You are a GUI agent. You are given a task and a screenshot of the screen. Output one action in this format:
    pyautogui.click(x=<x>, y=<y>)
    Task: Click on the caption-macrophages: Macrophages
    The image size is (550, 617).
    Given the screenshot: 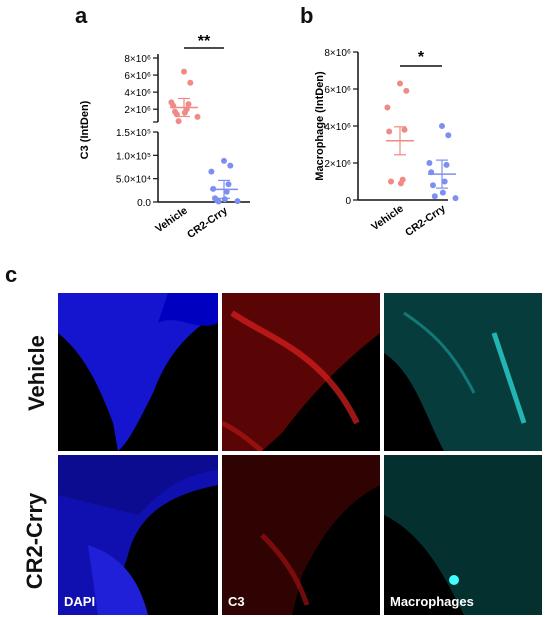 What is the action you would take?
    pyautogui.click(x=432, y=601)
    